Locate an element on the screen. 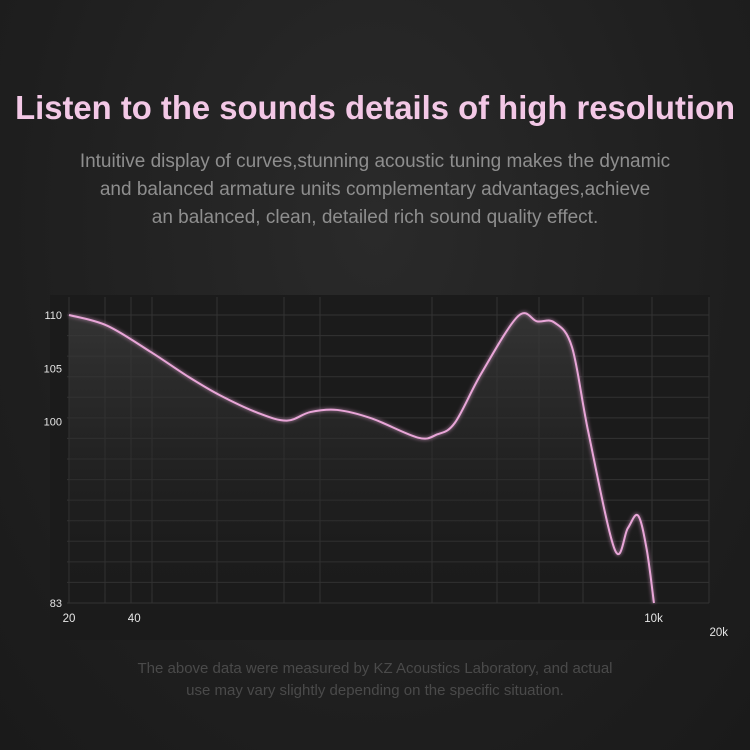 The width and height of the screenshot is (750, 750). y-tick-label: 100 is located at coordinates (53, 423).